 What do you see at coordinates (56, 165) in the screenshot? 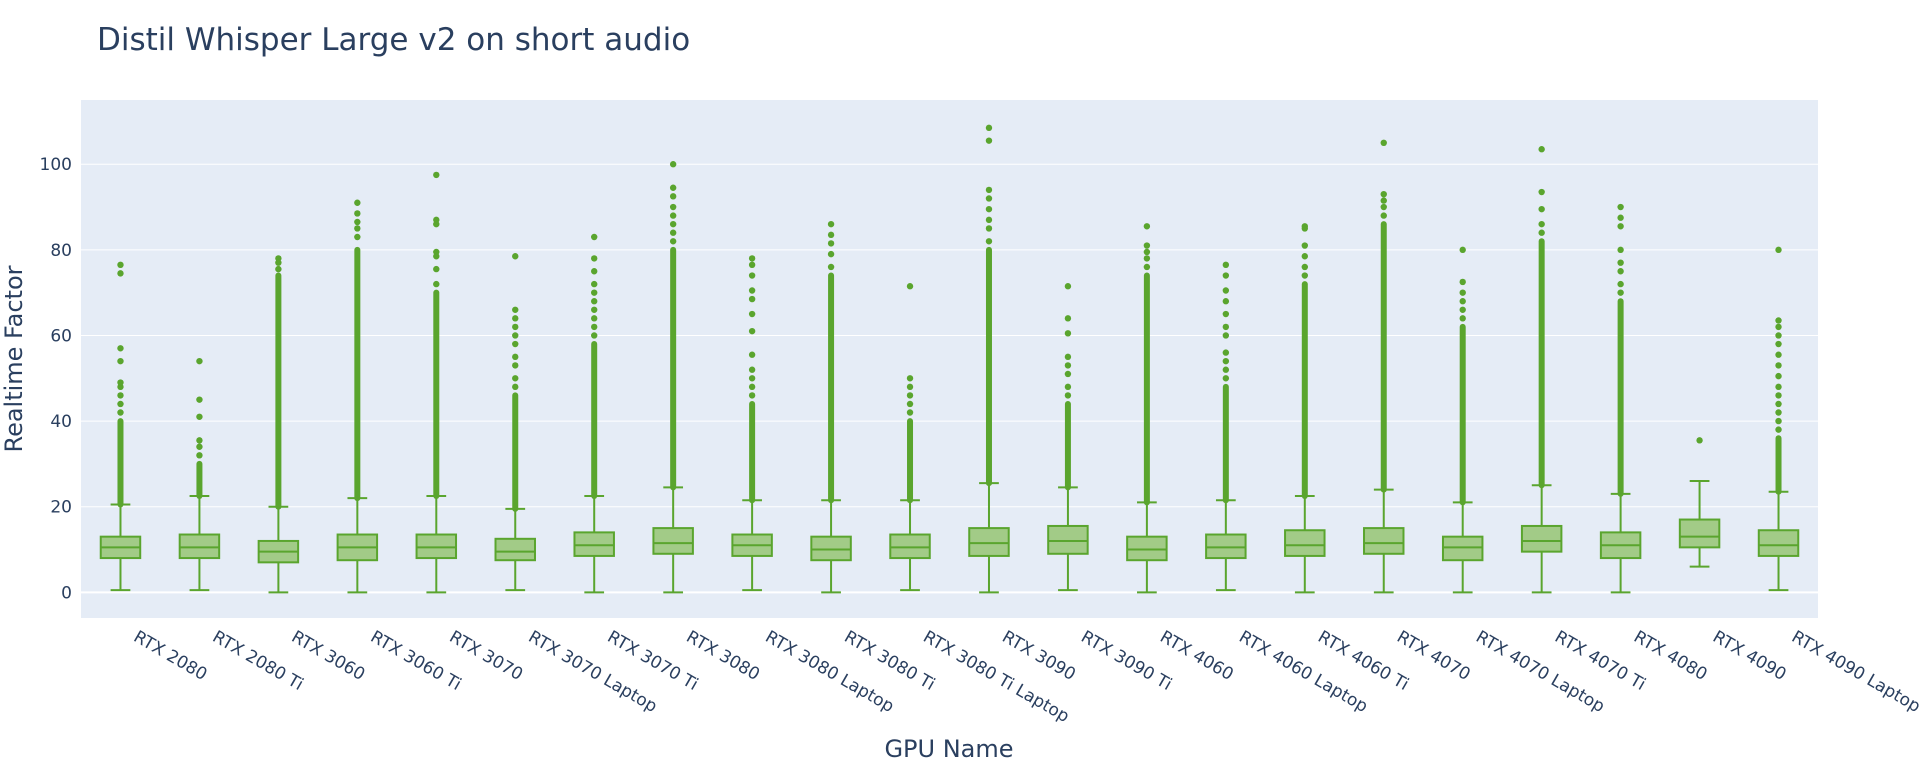
I see `y-tick-label: 100` at bounding box center [56, 165].